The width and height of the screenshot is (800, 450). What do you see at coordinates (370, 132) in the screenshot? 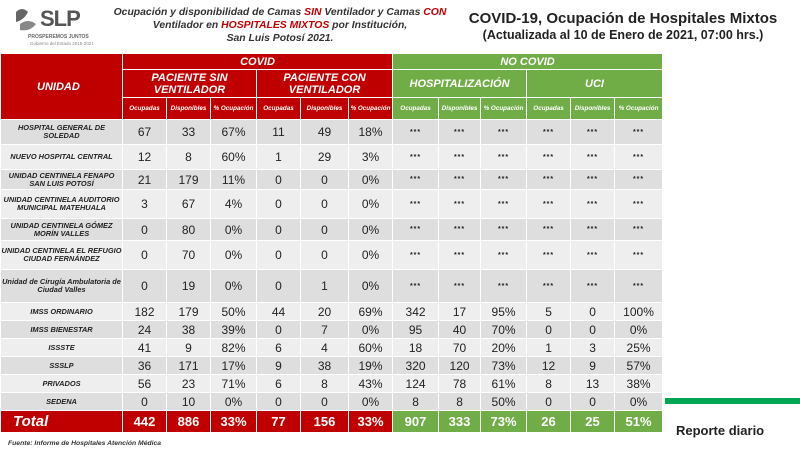
I see `table-cell: 18%` at bounding box center [370, 132].